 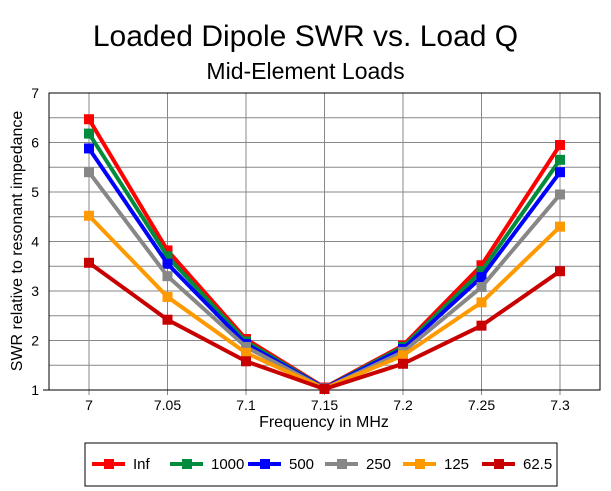 What do you see at coordinates (517, 464) in the screenshot?
I see `legend-item: 62.5` at bounding box center [517, 464].